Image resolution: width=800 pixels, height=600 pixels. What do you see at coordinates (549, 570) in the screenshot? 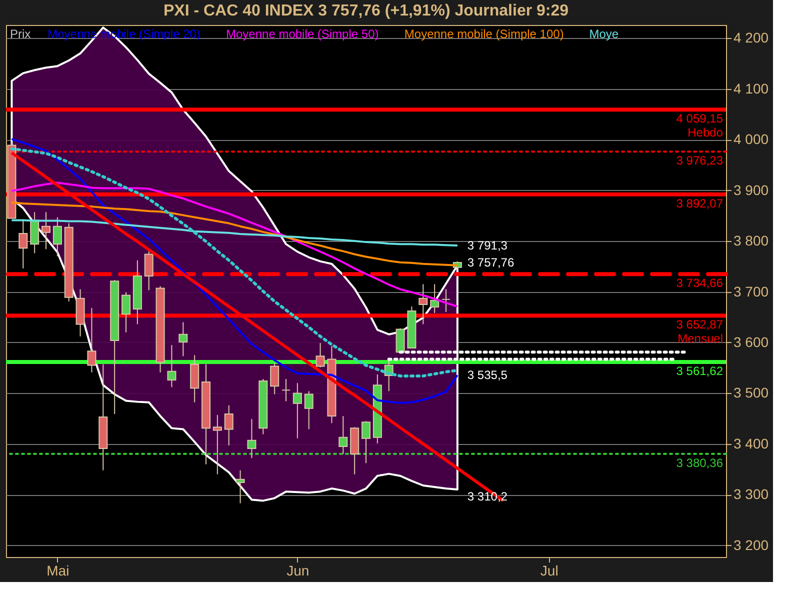
I see `x-tick-label: Jul` at bounding box center [549, 570].